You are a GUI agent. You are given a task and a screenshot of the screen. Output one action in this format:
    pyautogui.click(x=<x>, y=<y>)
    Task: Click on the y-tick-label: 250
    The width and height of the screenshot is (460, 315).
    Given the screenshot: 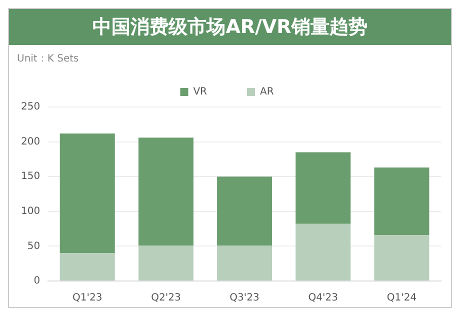 What is the action you would take?
    pyautogui.click(x=30, y=107)
    